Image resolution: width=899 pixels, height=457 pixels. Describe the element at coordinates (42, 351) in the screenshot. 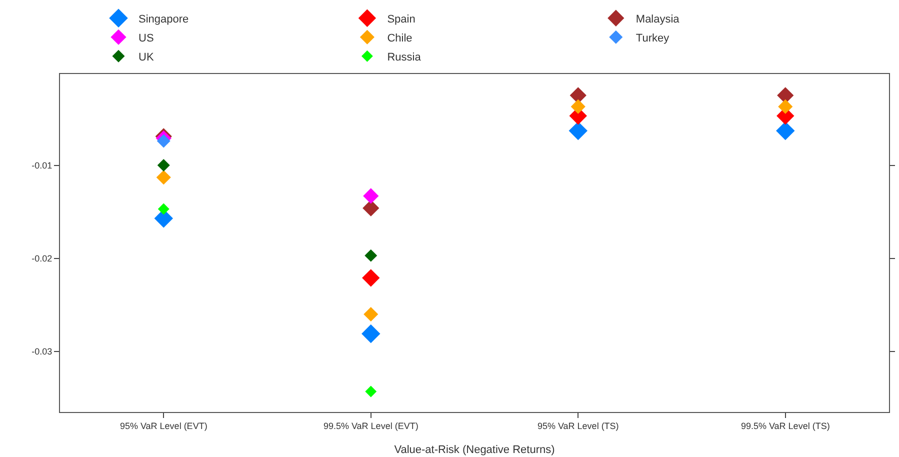

I see `y-tick-label: -0.03` at that location.